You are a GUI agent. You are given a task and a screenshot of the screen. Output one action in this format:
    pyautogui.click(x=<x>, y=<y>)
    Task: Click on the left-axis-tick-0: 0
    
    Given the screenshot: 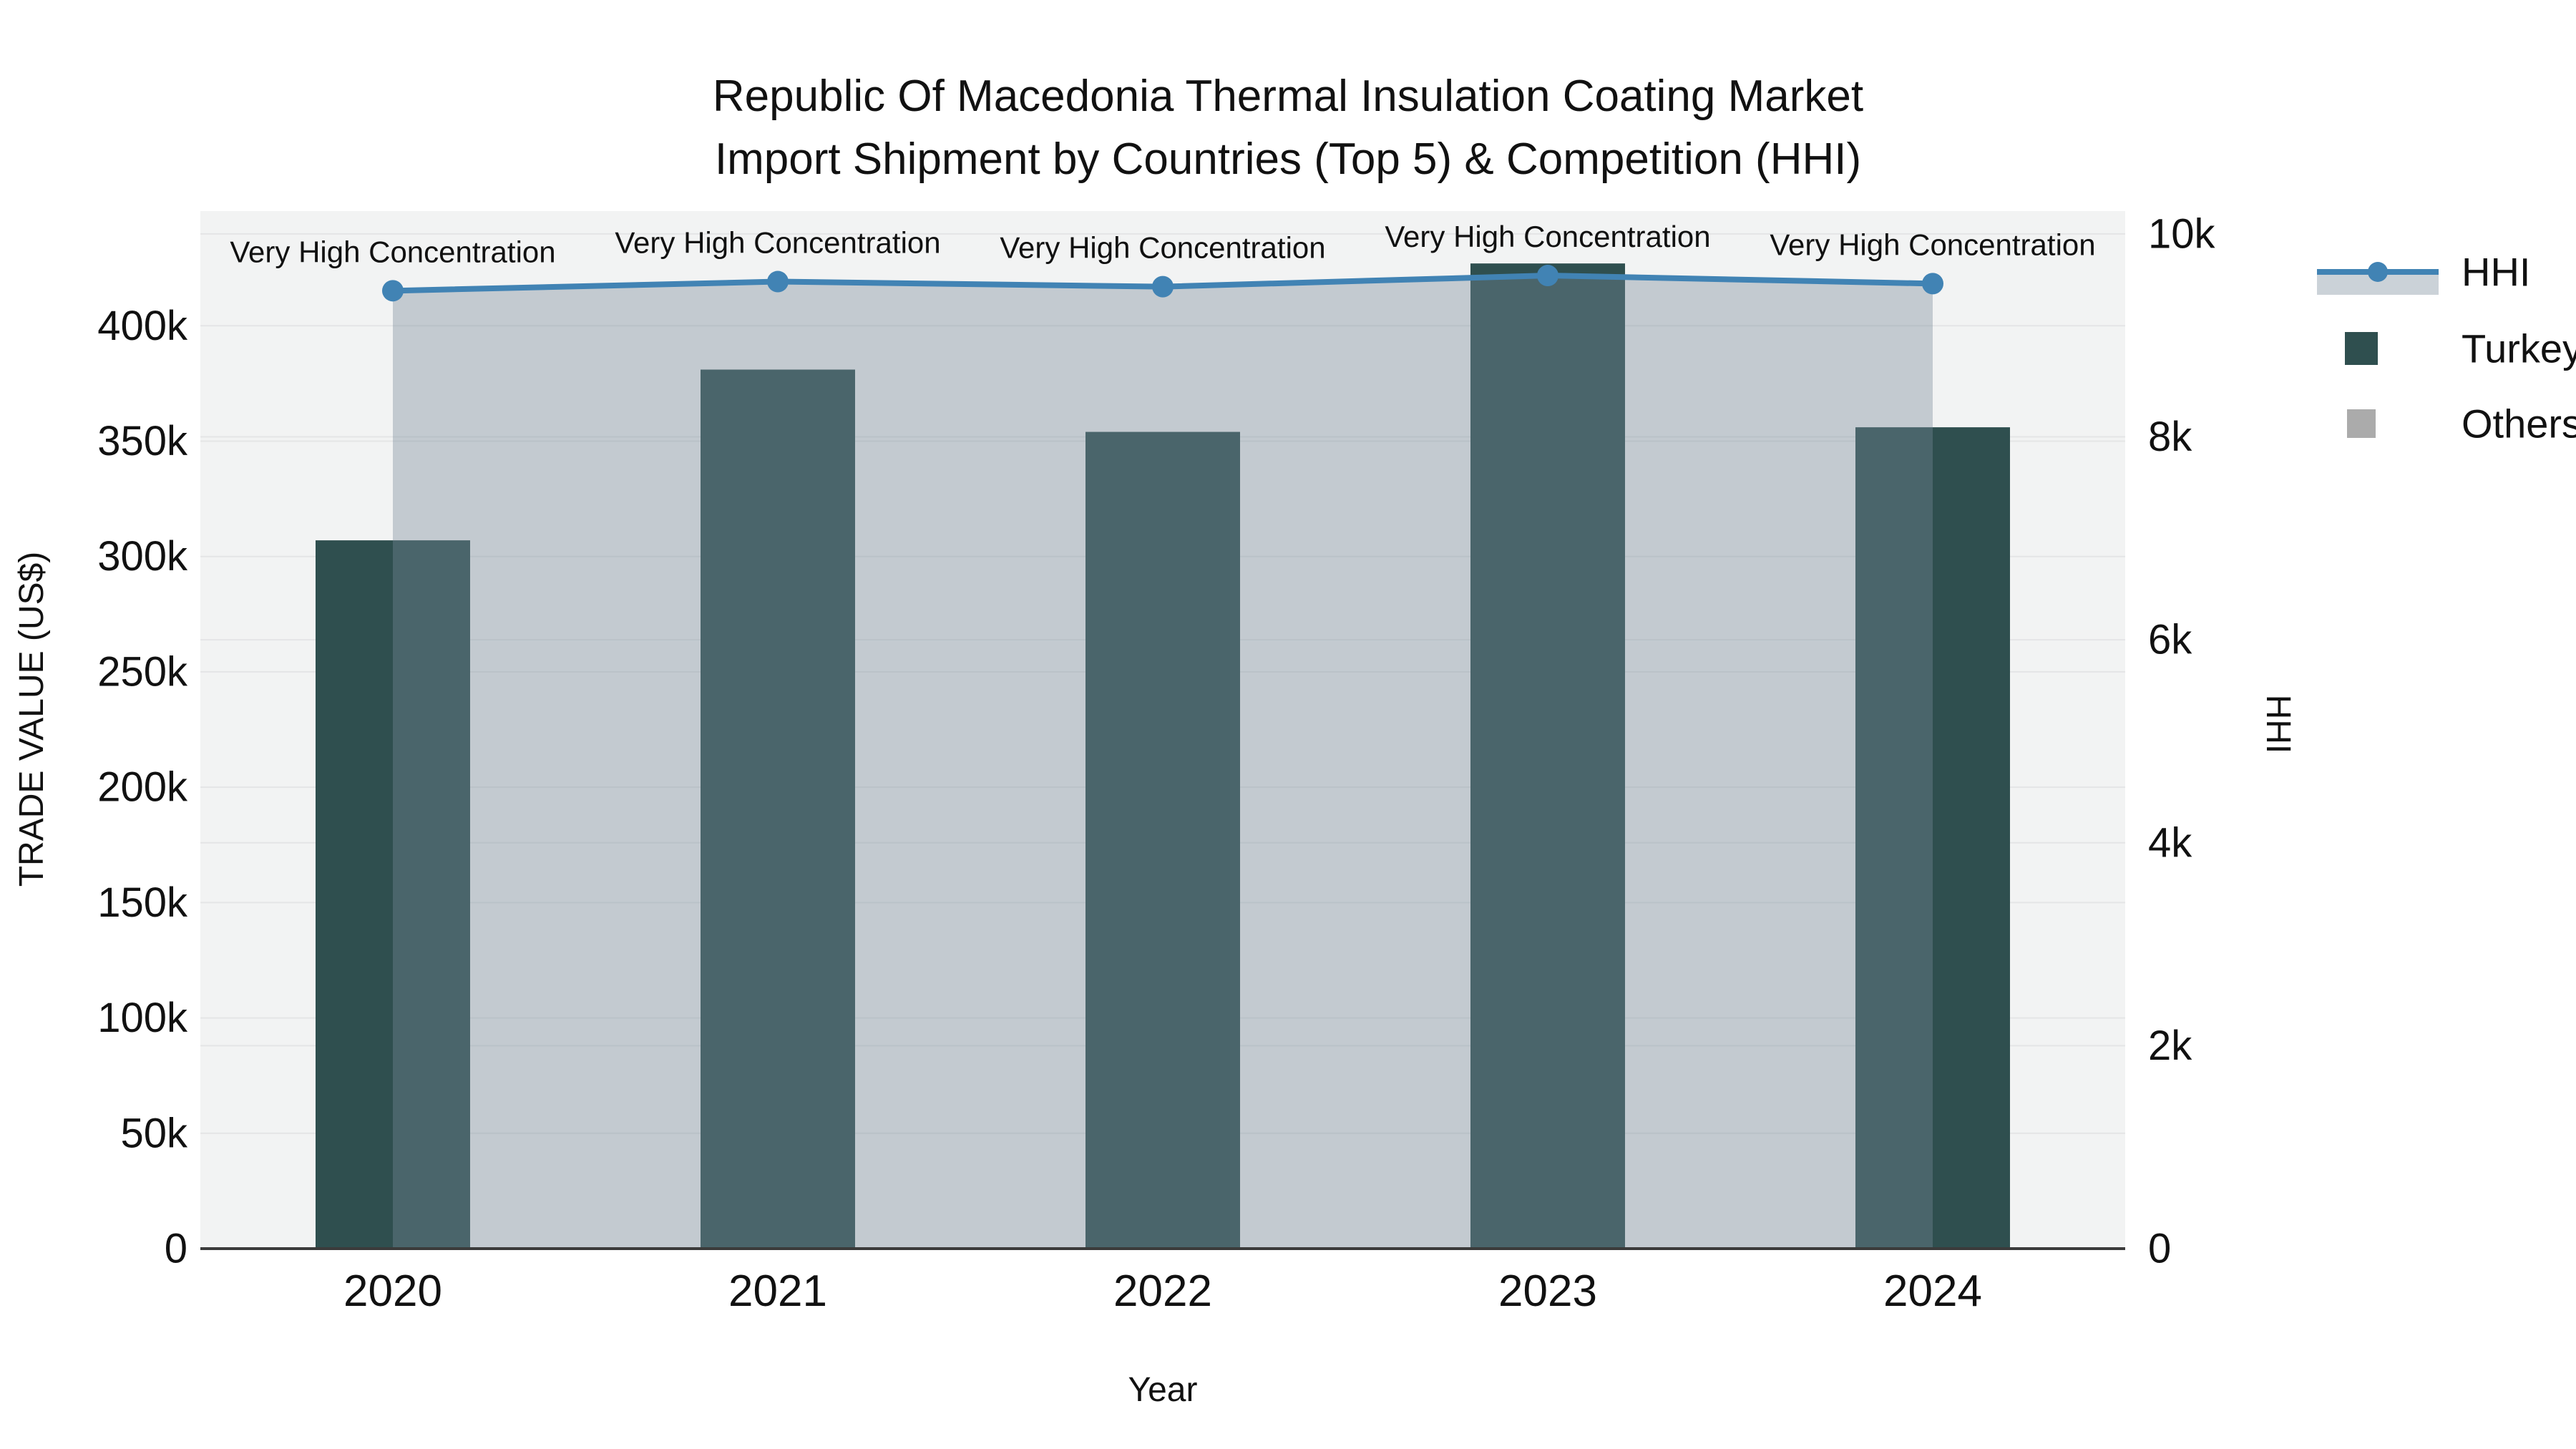 What is the action you would take?
    pyautogui.click(x=176, y=1249)
    